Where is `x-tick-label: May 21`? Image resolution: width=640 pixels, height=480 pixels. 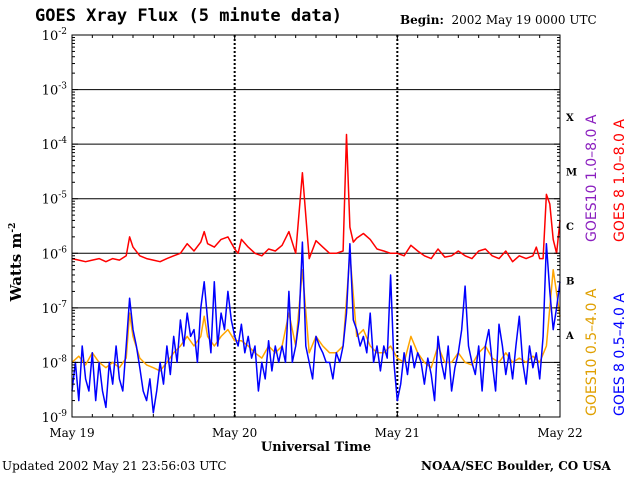
x-tick-label: May 21 is located at coordinates (397, 433).